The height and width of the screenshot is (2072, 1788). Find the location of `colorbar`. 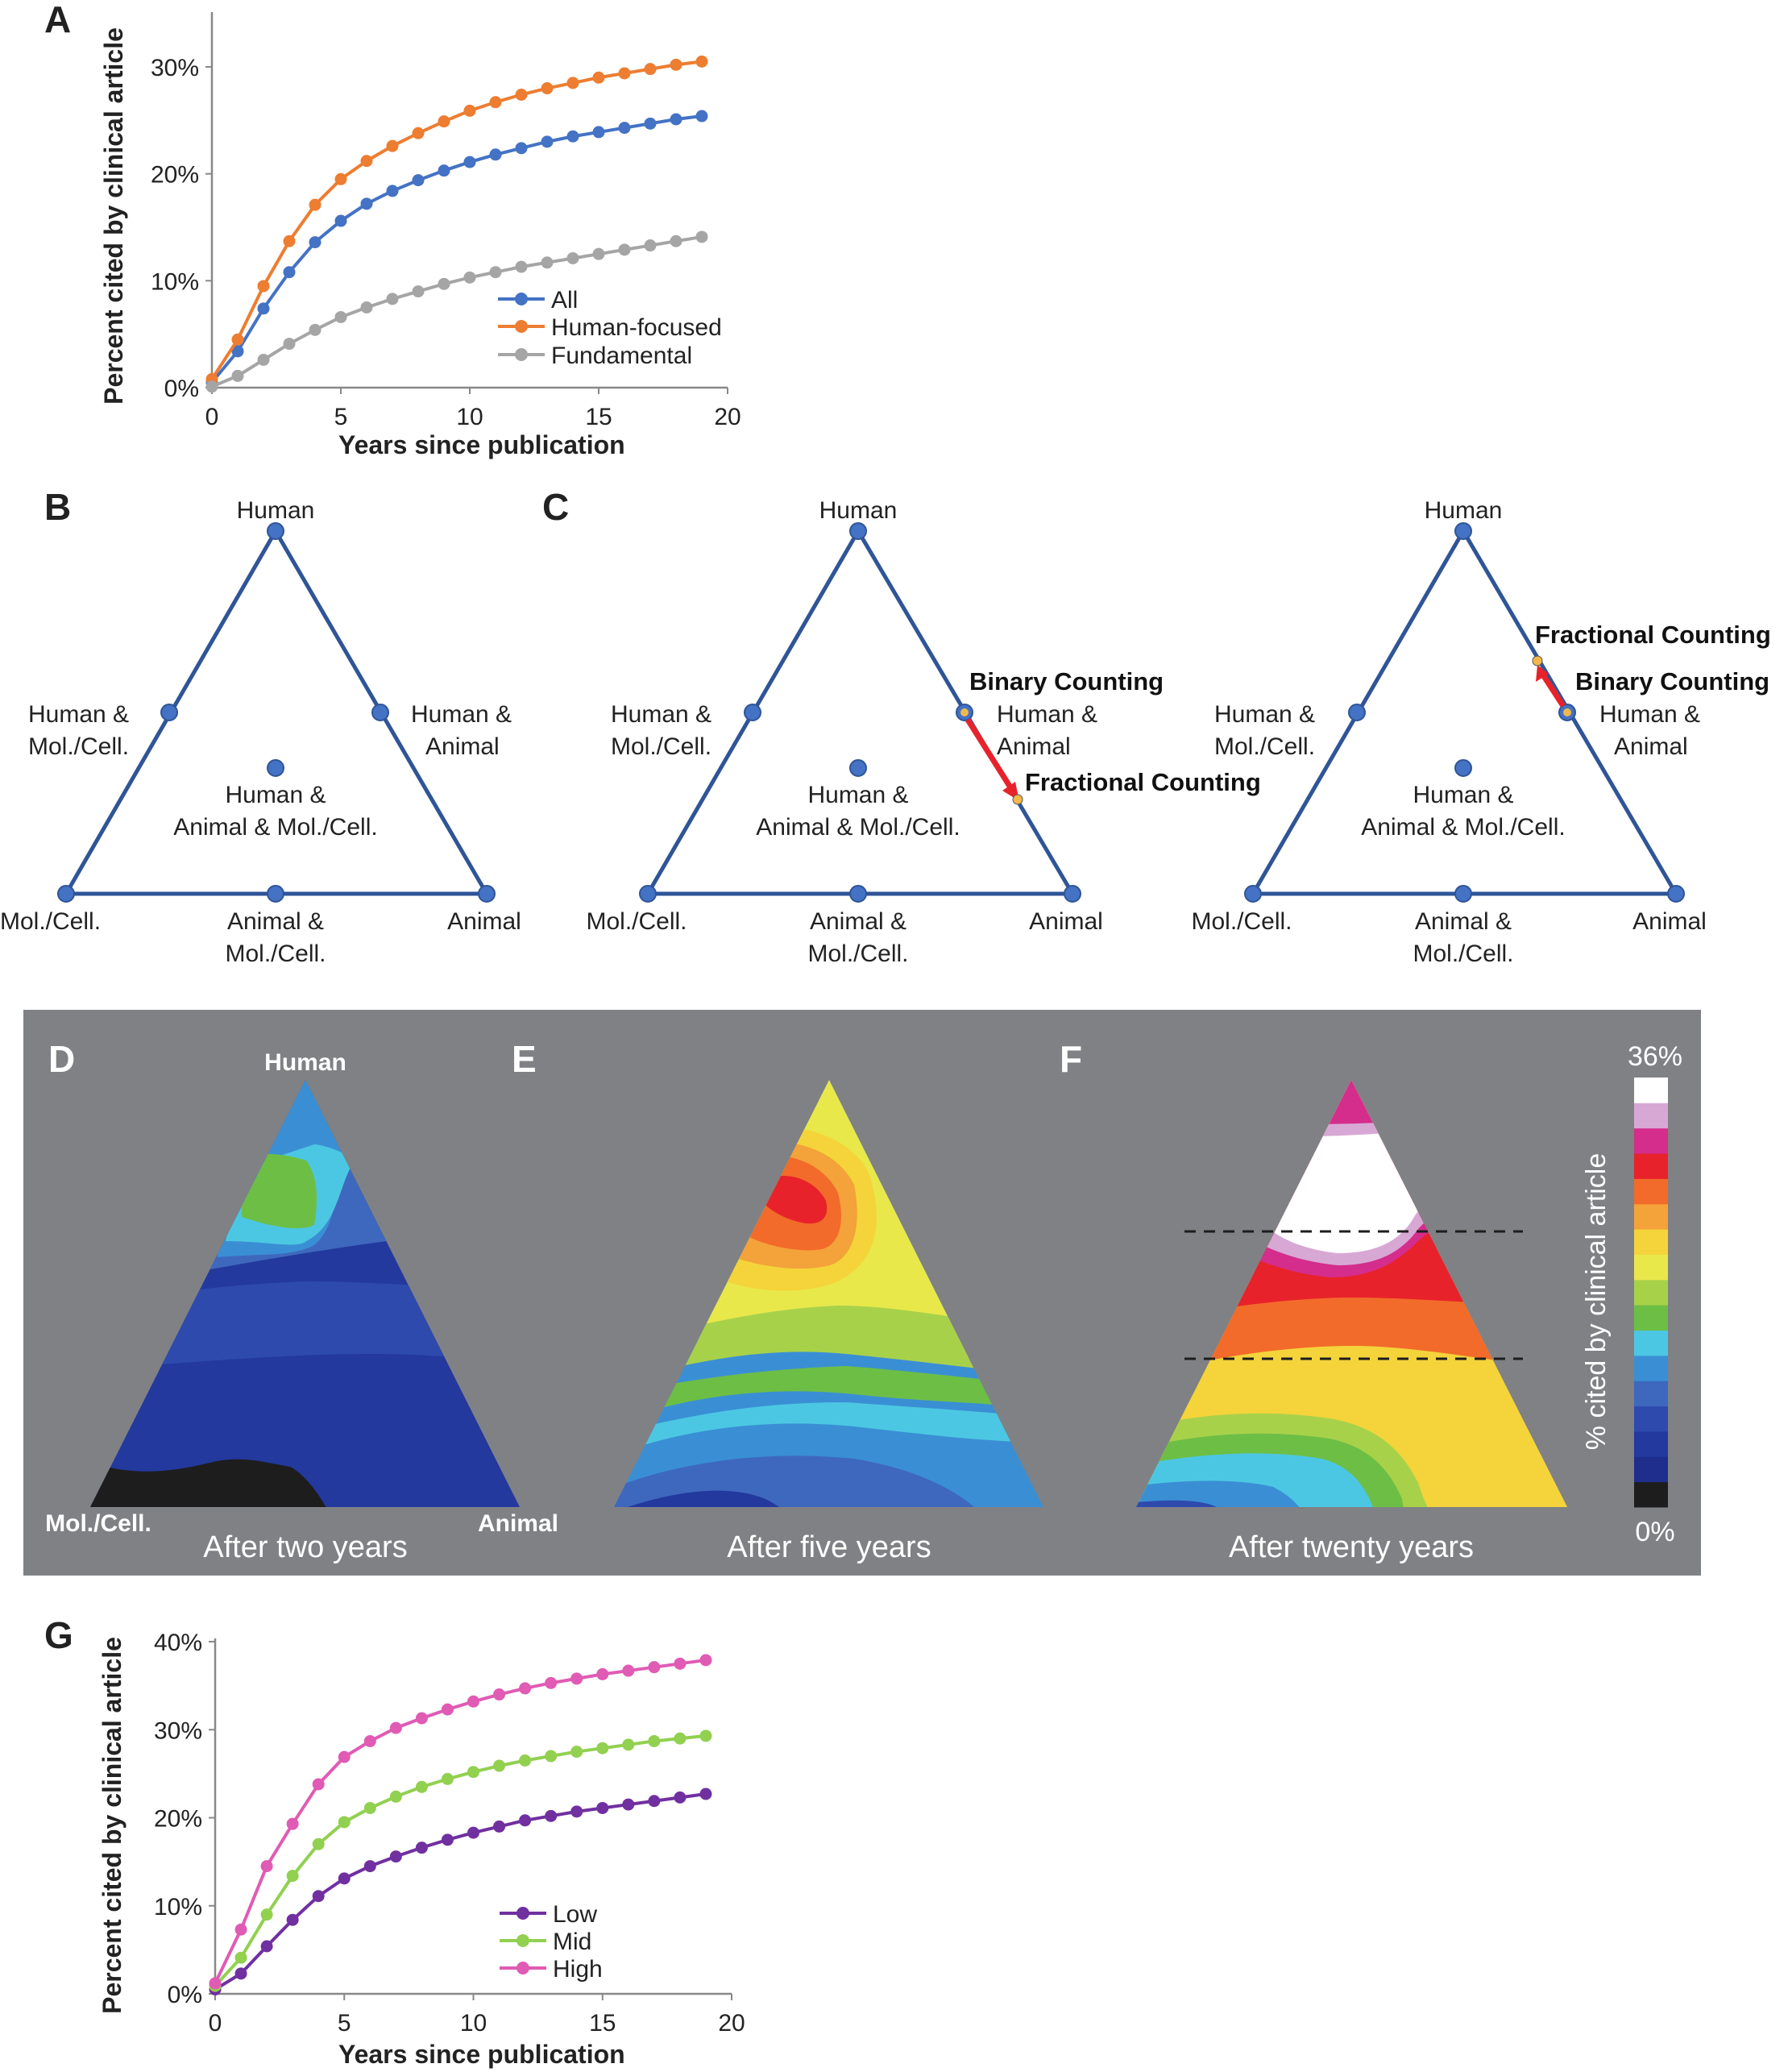

colorbar is located at coordinates (1651, 1293).